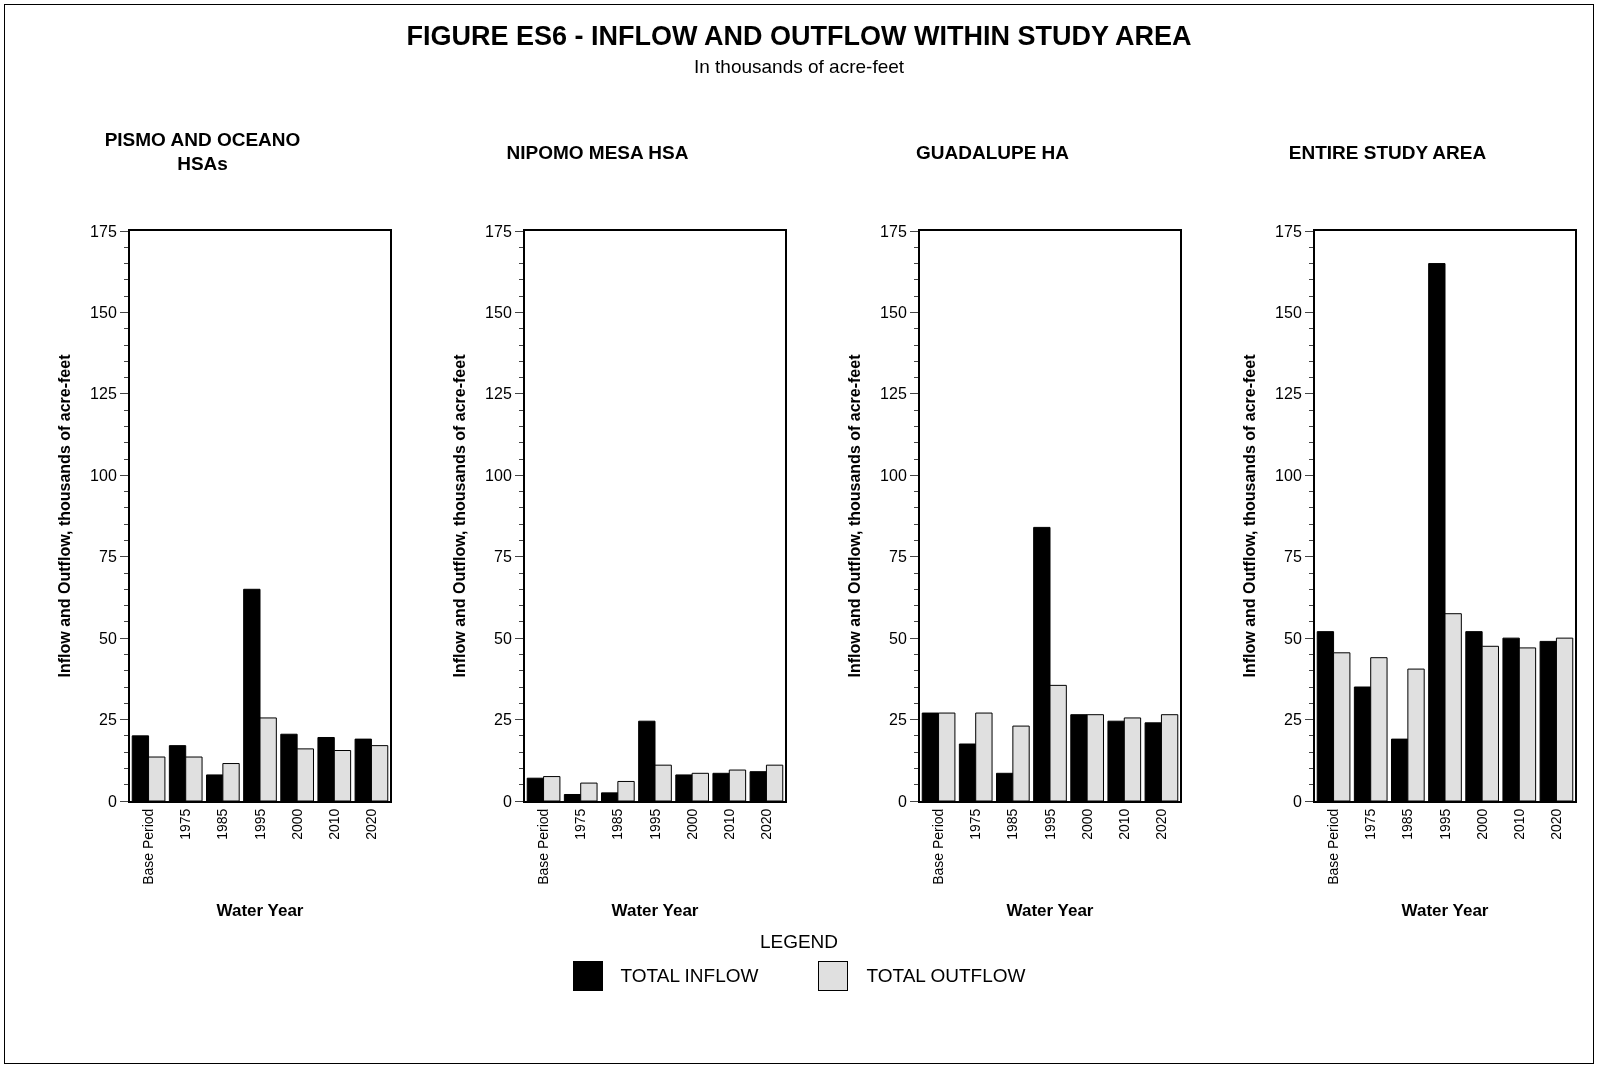  Describe the element at coordinates (946, 976) in the screenshot. I see `legend-label: TOTAL OUTFLOW` at that location.